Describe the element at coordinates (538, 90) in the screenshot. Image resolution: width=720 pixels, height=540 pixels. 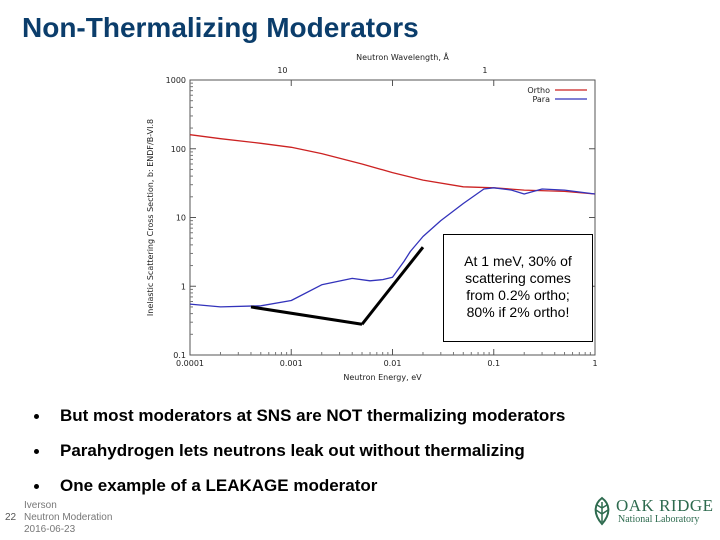
I see `legend-label: Ortho` at that location.